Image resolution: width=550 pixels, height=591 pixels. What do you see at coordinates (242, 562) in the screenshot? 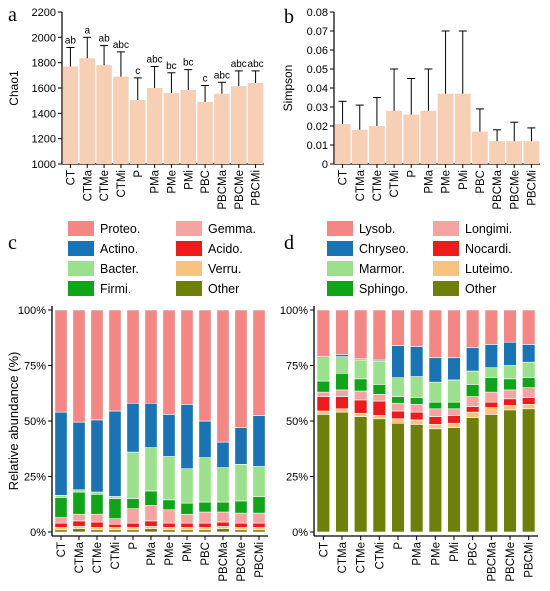
I see `phylum-category-label: PBCMe` at bounding box center [242, 562].